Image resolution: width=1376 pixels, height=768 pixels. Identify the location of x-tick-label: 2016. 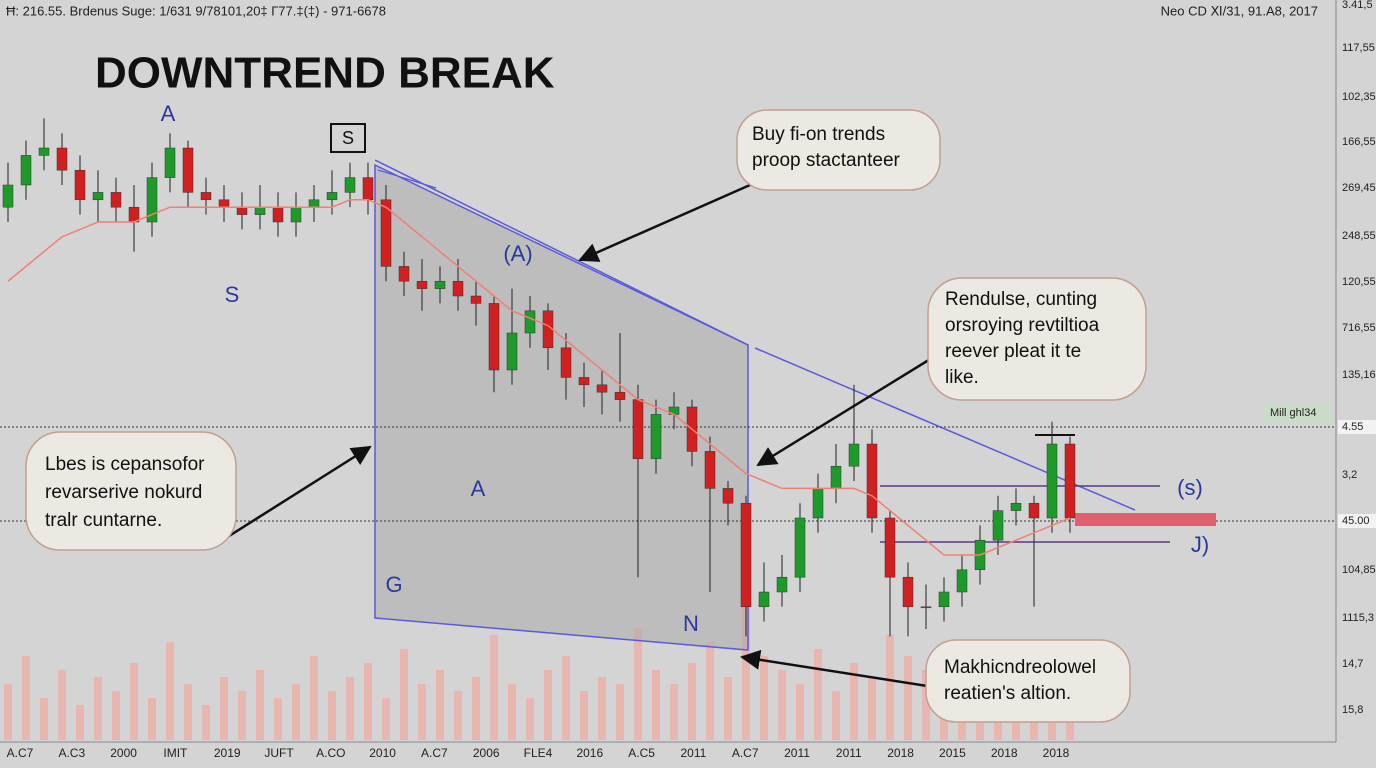
(589, 753).